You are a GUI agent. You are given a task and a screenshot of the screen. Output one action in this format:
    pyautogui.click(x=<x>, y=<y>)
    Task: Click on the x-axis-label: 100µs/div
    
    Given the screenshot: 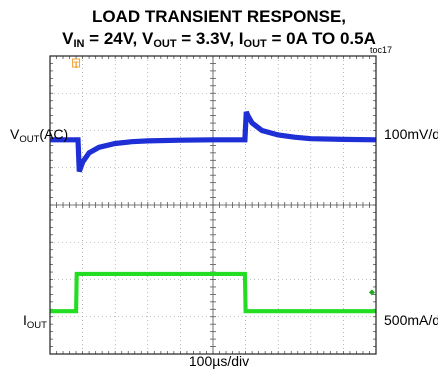 What is the action you would take?
    pyautogui.click(x=219, y=361)
    